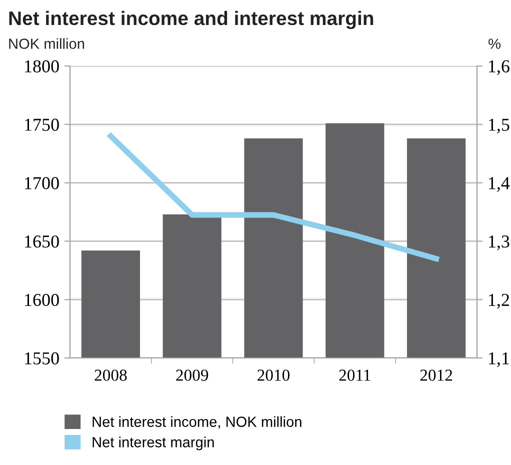 The height and width of the screenshot is (465, 511). What do you see at coordinates (197, 422) in the screenshot?
I see `legend-label: Net interest income, NOK million` at bounding box center [197, 422].